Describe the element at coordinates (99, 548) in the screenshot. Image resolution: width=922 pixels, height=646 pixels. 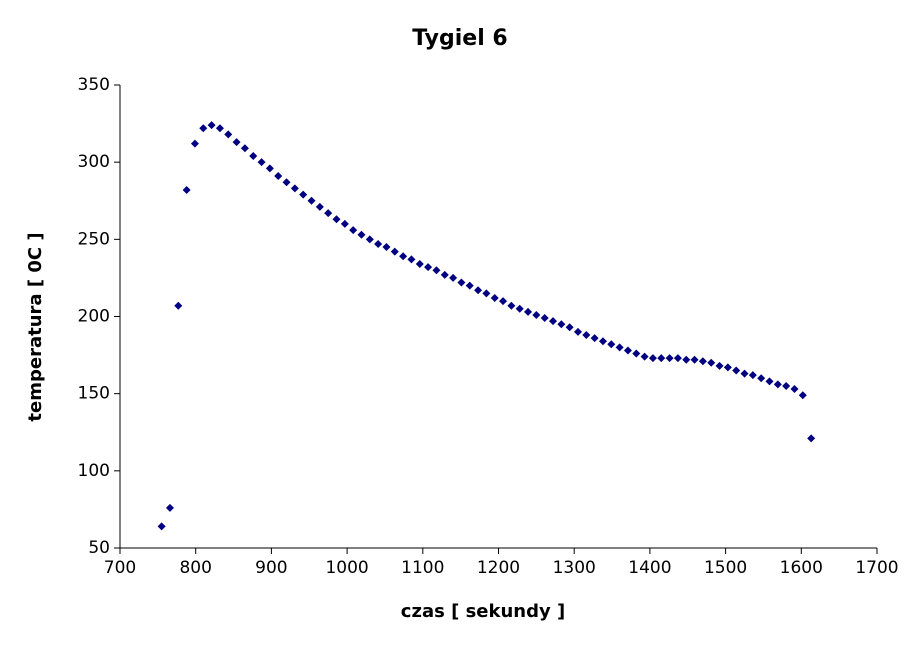
I see `y-tick-label: 50` at that location.